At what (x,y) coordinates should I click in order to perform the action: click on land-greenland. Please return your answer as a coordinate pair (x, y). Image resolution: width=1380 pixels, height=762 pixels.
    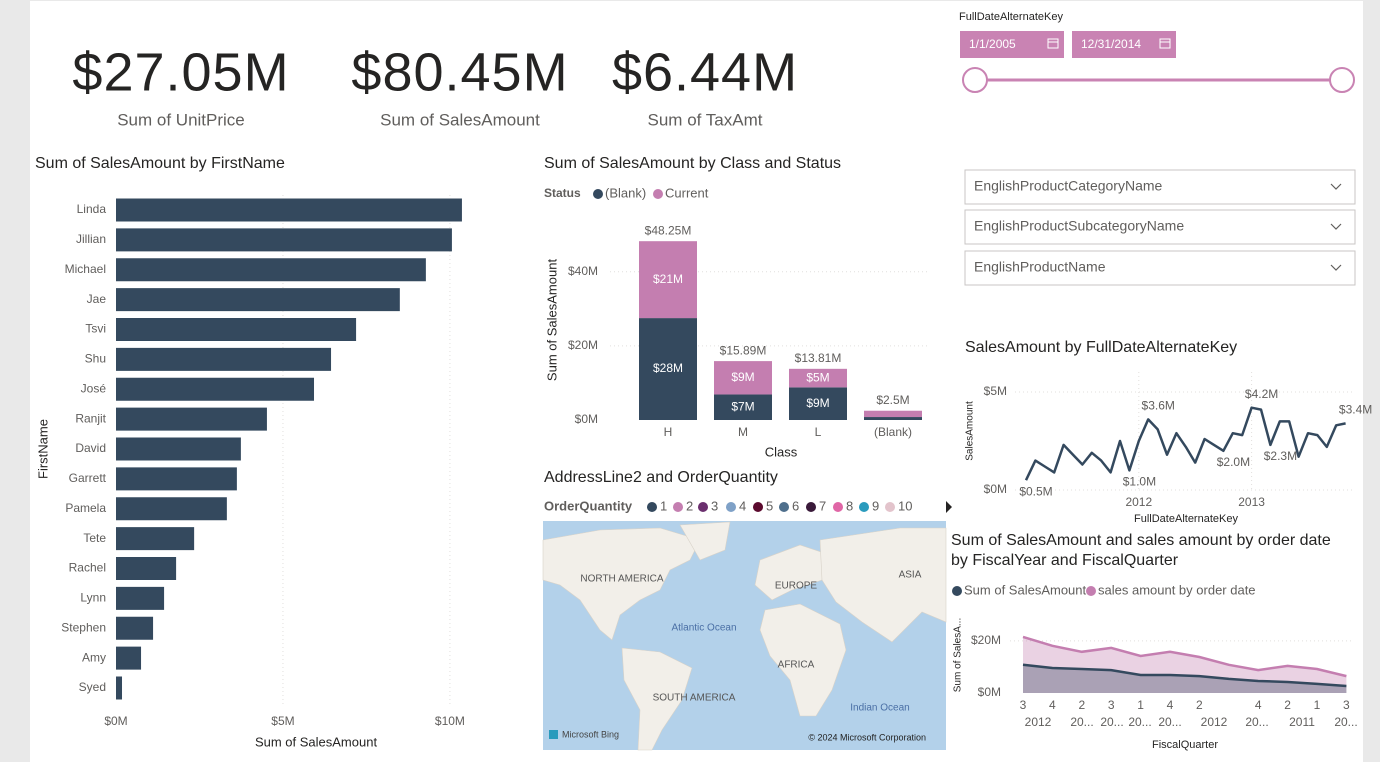
    Looking at the image, I should click on (705, 541).